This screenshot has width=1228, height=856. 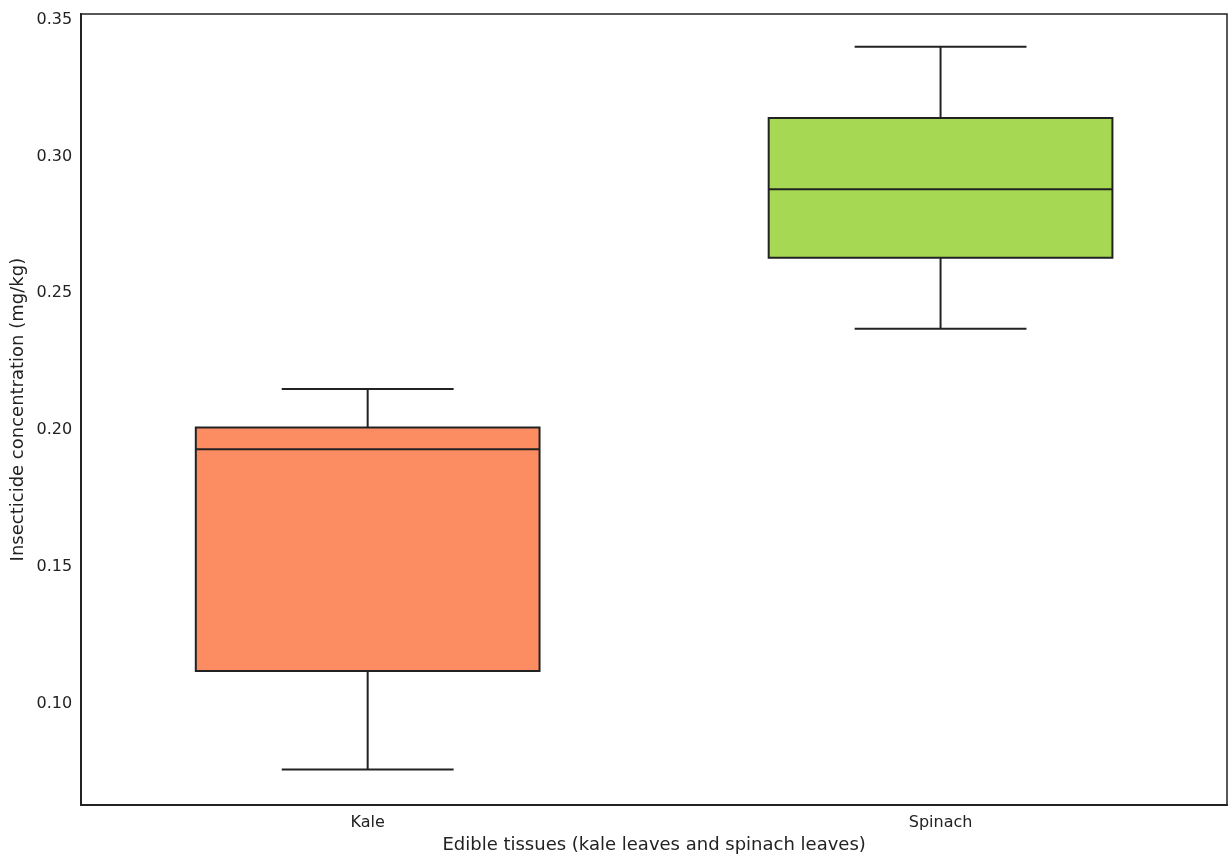 What do you see at coordinates (17, 409) in the screenshot?
I see `y-axis-title: Insecticide concentration (mg/kg)` at bounding box center [17, 409].